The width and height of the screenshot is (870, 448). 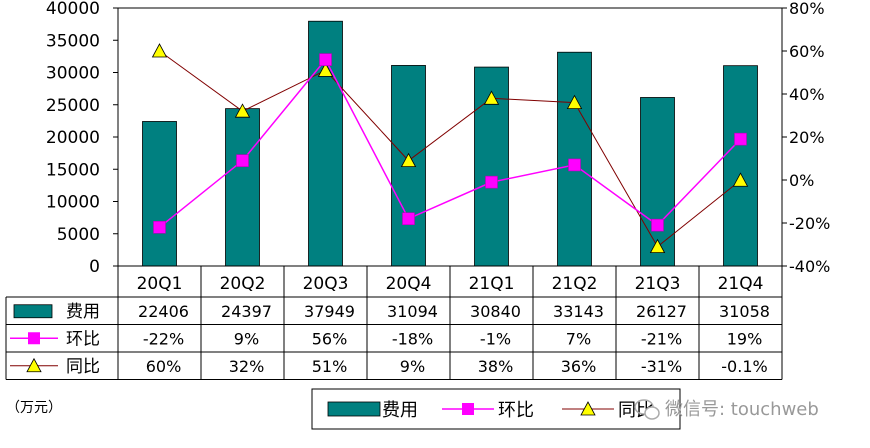 What do you see at coordinates (159, 194) in the screenshot?
I see `bar-20Q1` at bounding box center [159, 194].